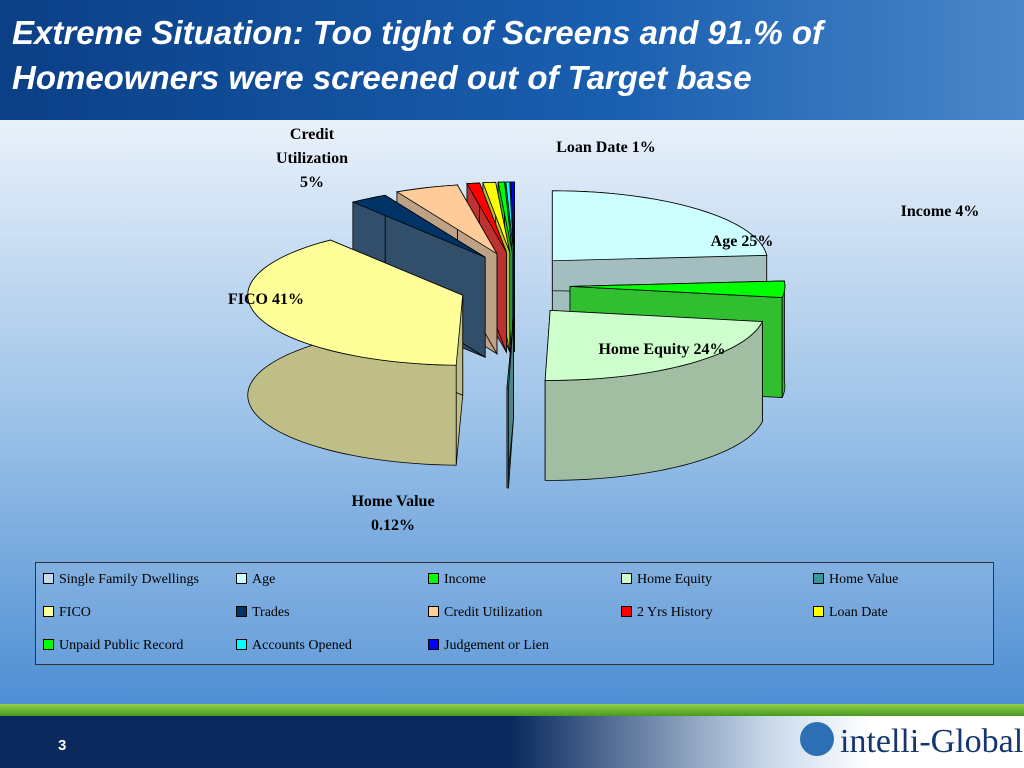  What do you see at coordinates (911, 741) in the screenshot?
I see `logo: intelli-Global` at bounding box center [911, 741].